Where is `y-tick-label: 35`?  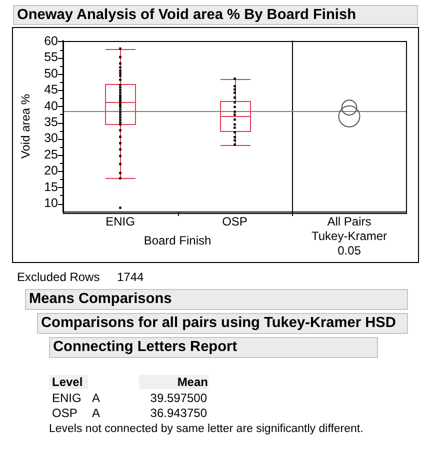 y-tick-label: 35 is located at coordinates (51, 121).